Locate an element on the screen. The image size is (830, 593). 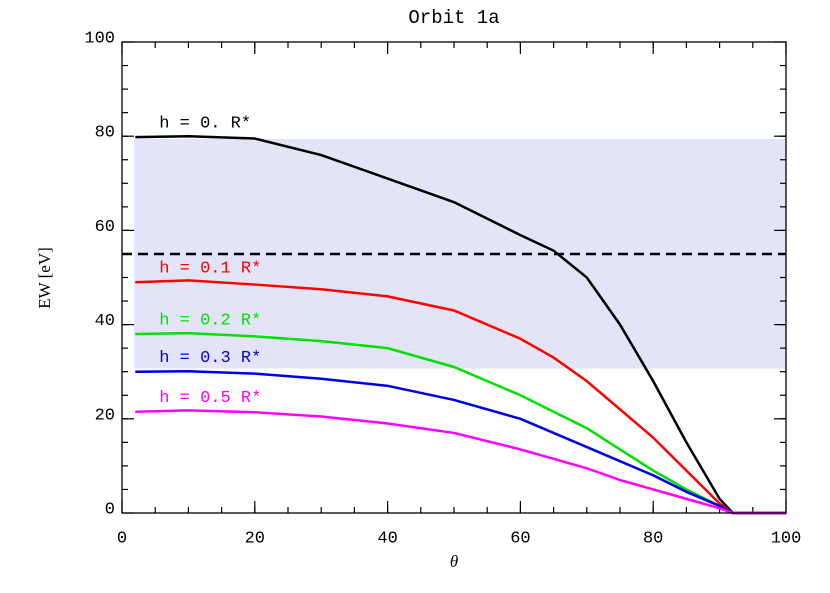
x-tick-label: 20 is located at coordinates (255, 538).